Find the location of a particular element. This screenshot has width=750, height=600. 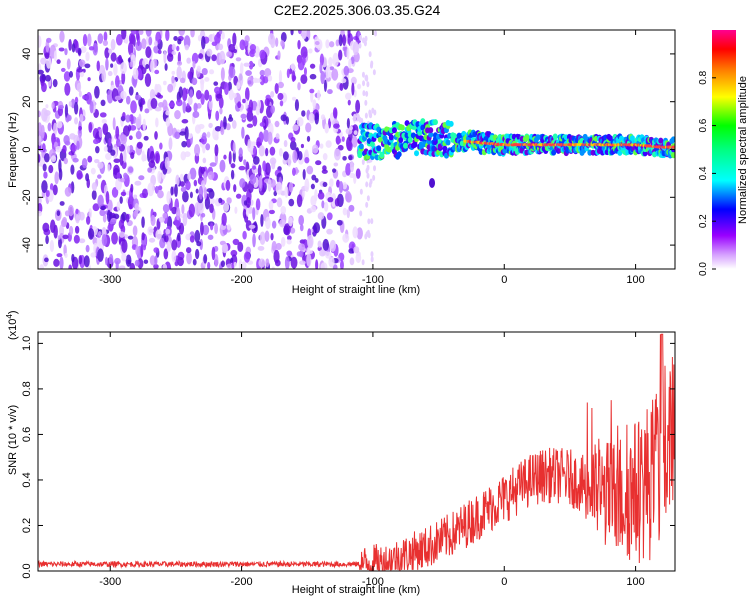

spectrogram-xtick-label: -100 is located at coordinates (373, 280).